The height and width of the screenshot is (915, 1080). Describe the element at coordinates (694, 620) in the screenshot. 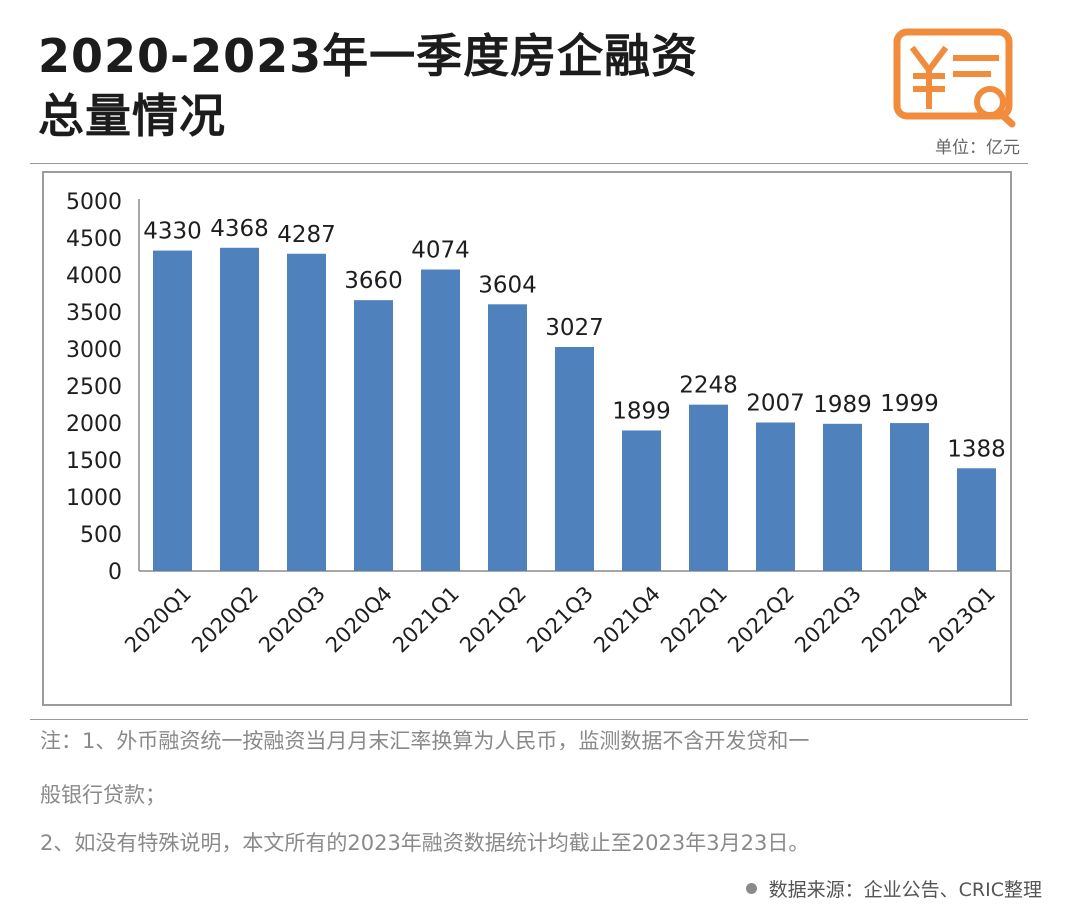

I see `x-tick-label: 2022Q1` at that location.